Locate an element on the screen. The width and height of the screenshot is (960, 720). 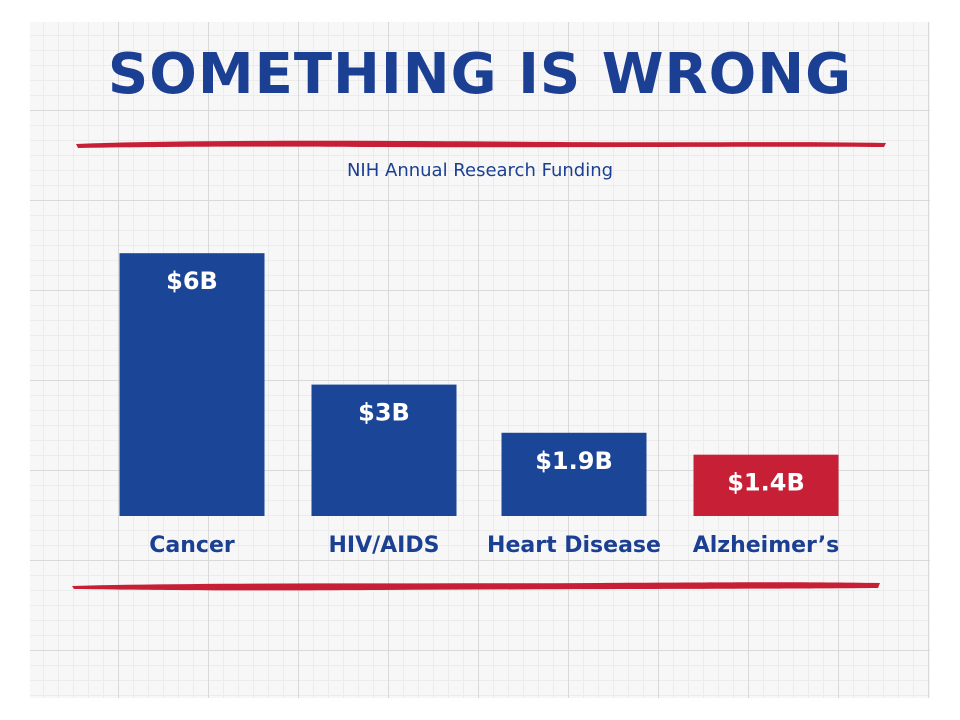
category-label-2: Heart Disease is located at coordinates (574, 545).